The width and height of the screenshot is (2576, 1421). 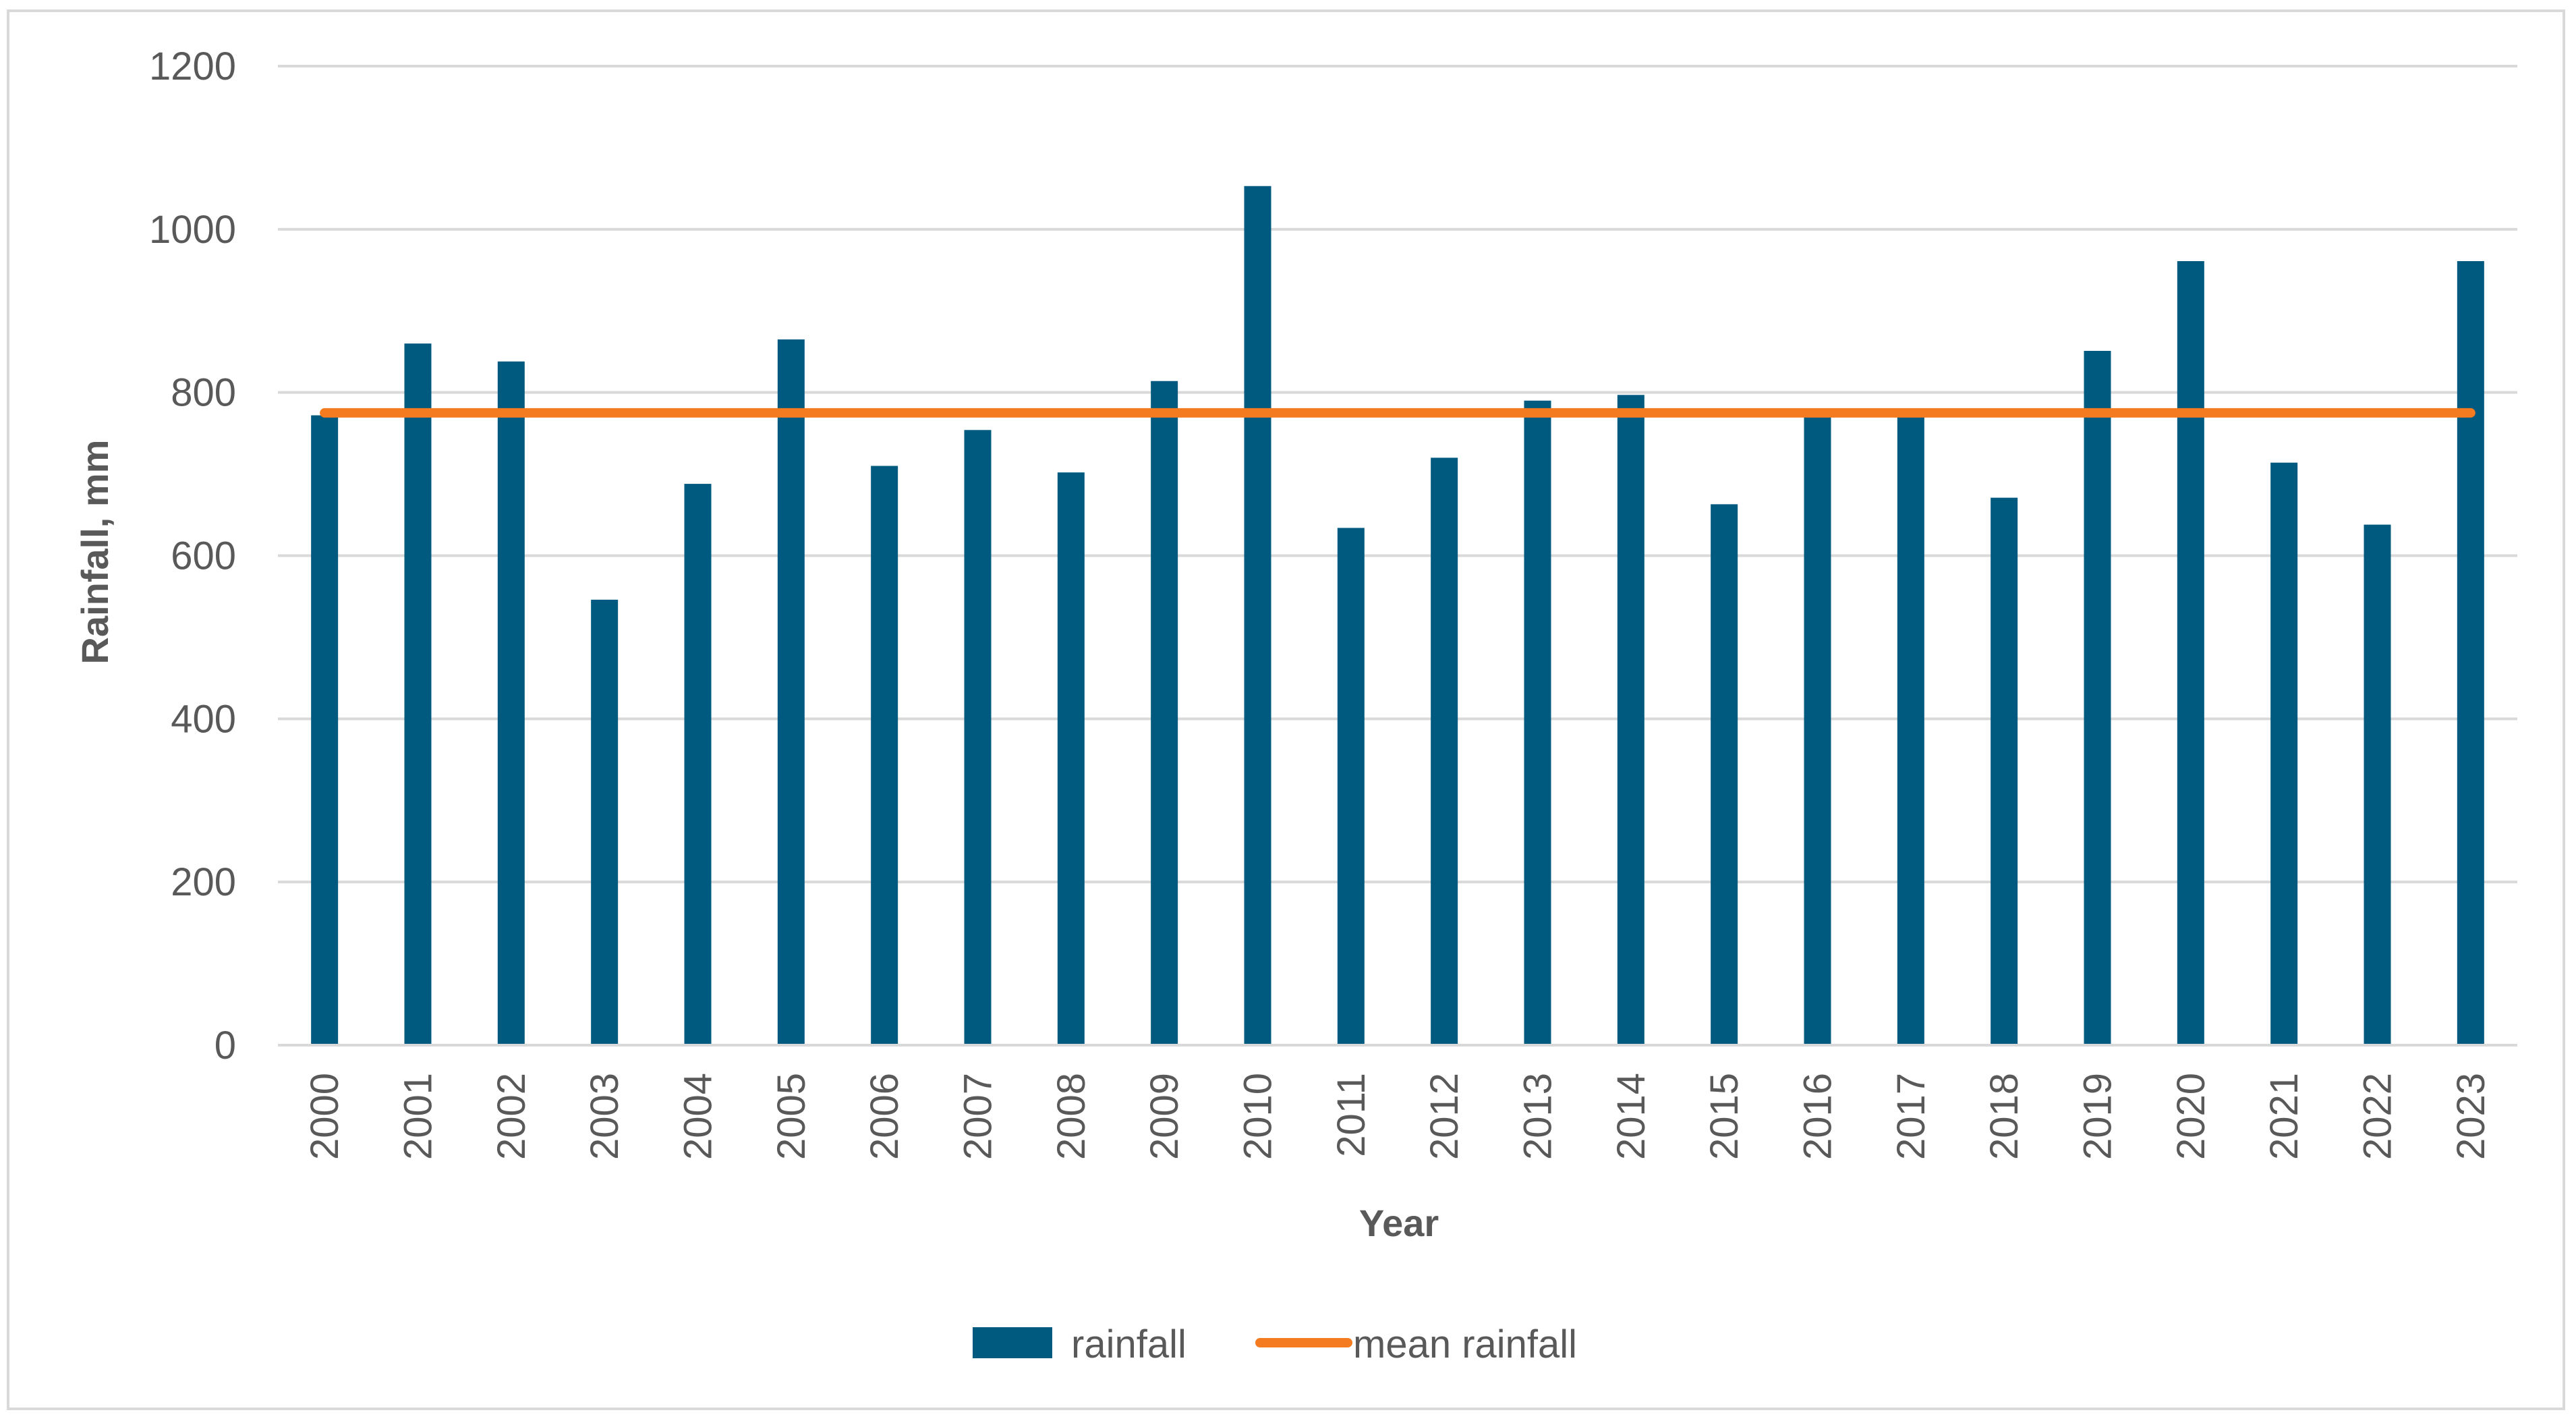 I want to click on x-tick-label: 2003, so click(x=605, y=1116).